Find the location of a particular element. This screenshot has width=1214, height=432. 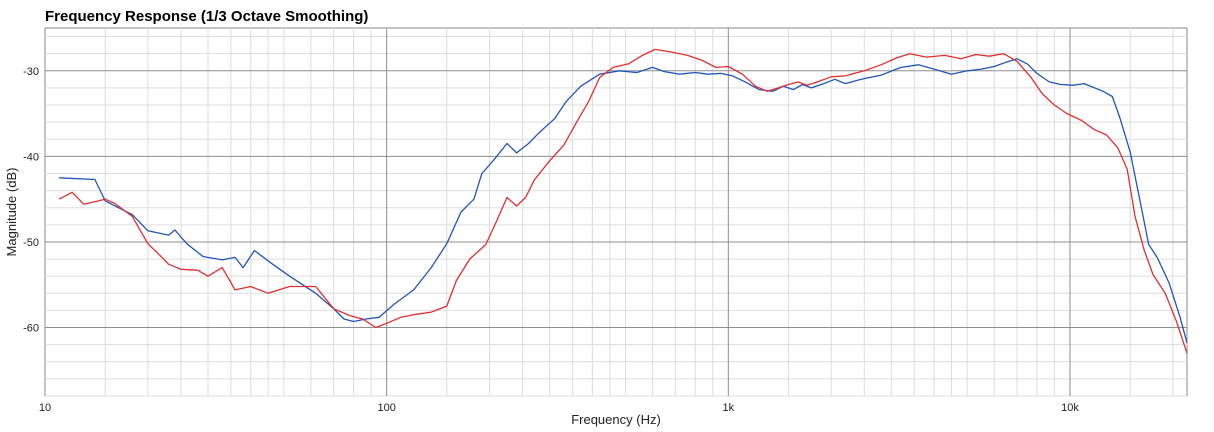

y-tick-label: -60 is located at coordinates (31, 329).